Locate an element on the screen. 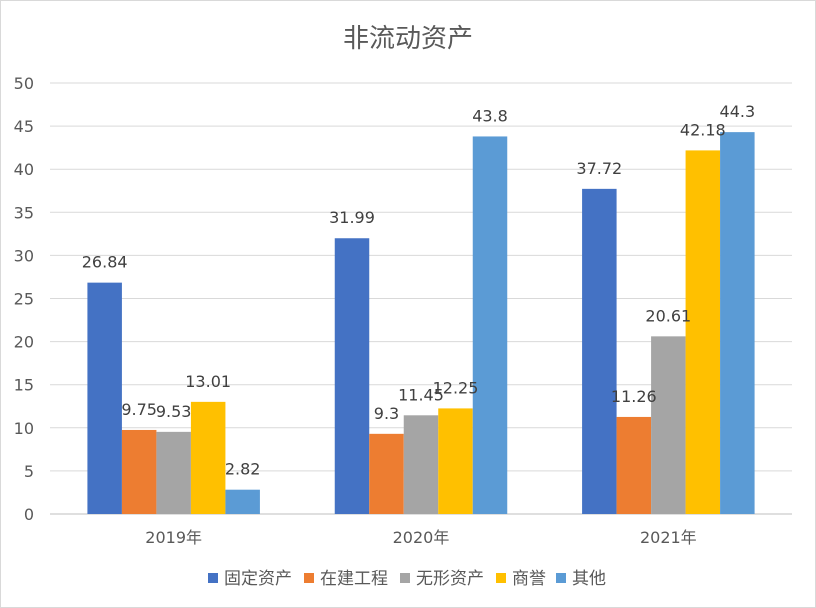  y-tick-label: 0 is located at coordinates (29, 514).